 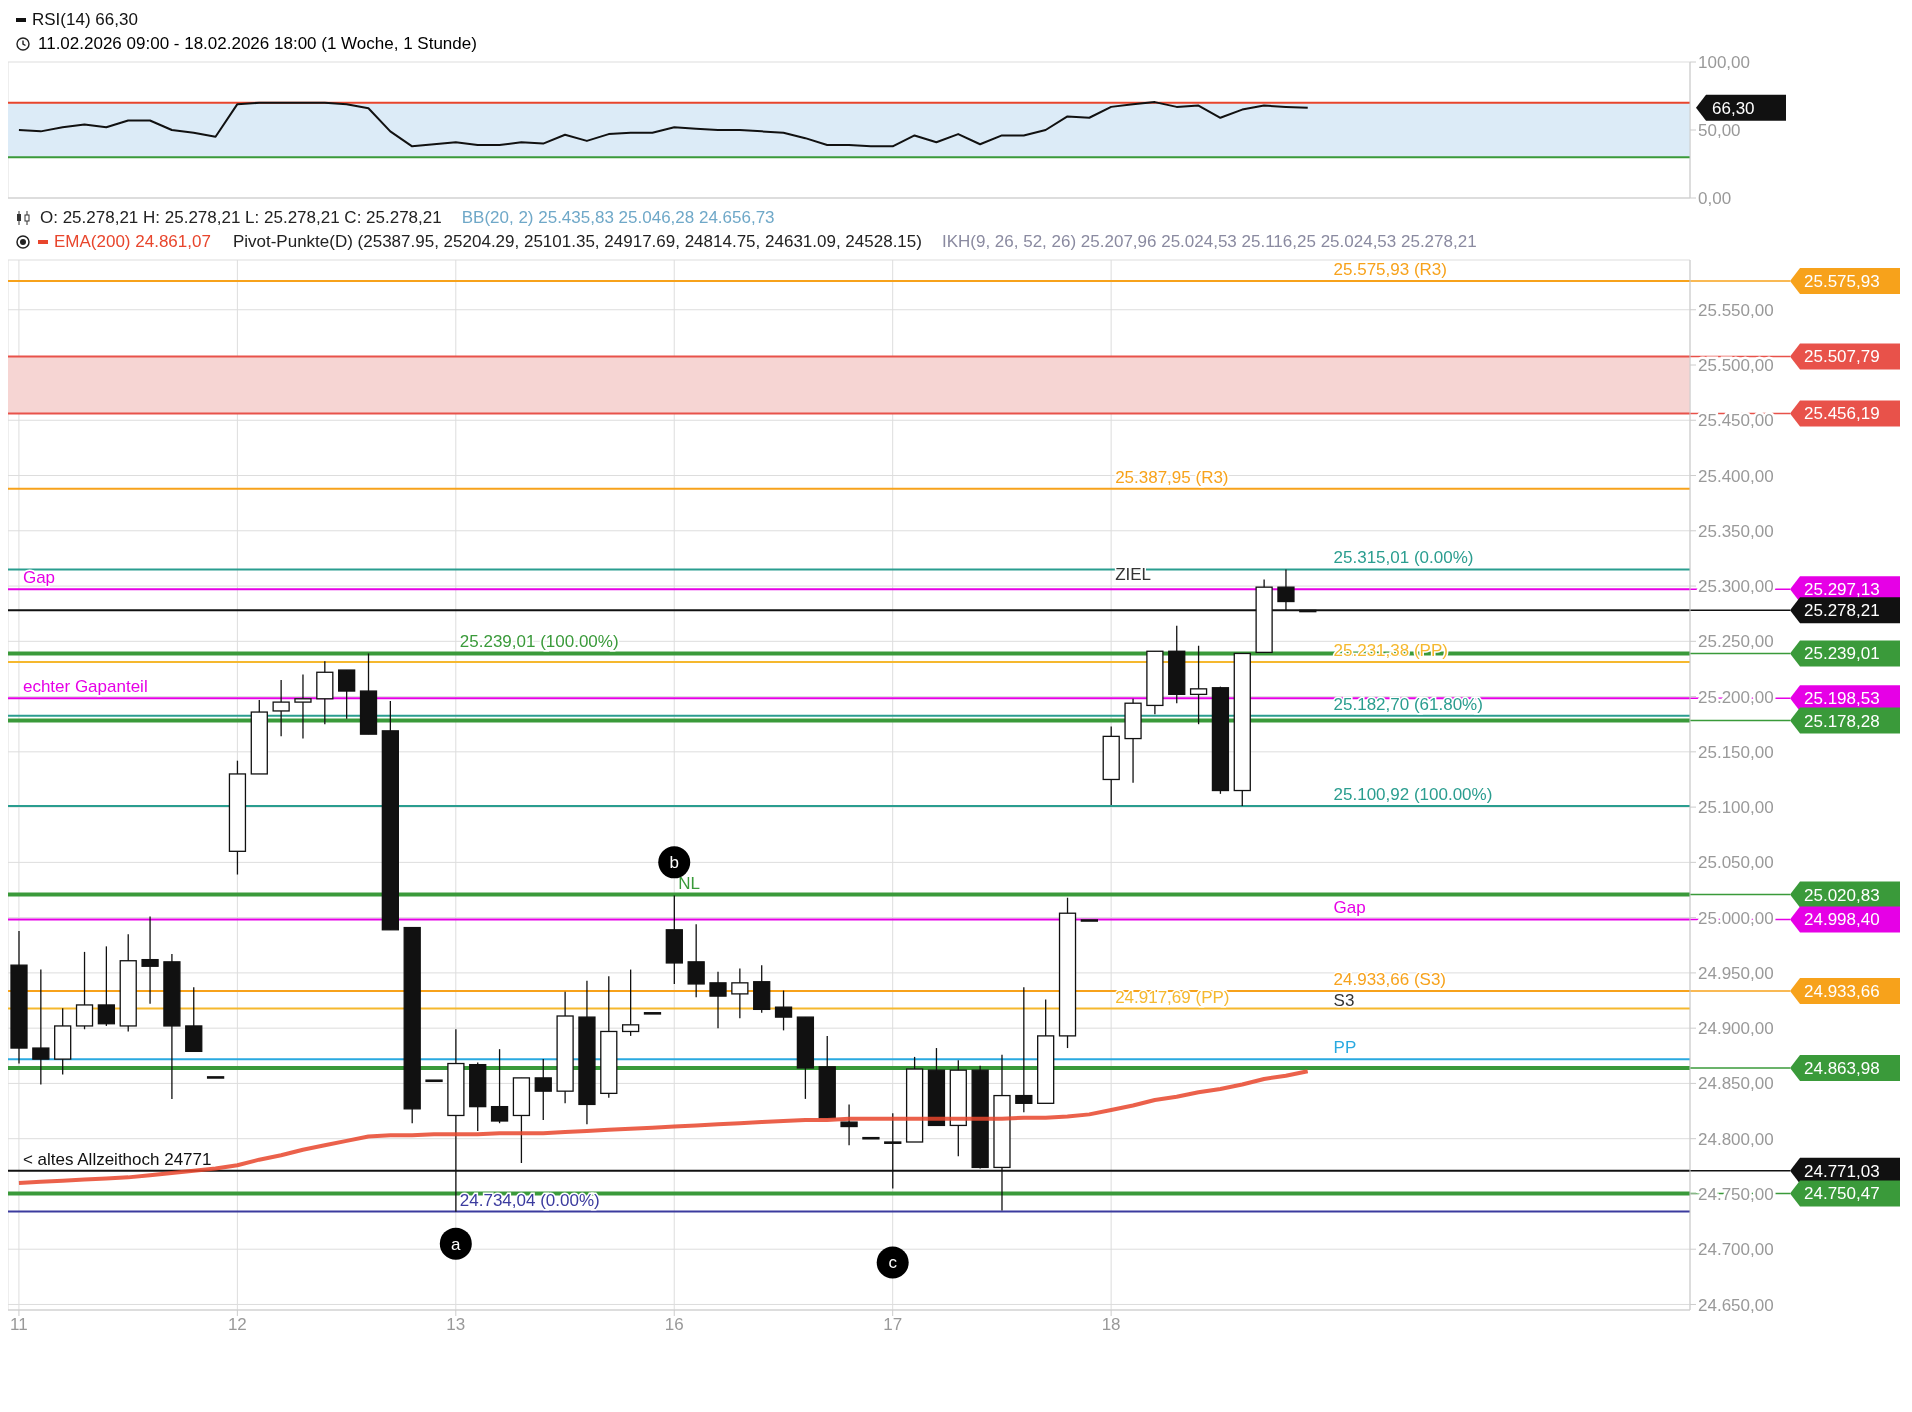 I want to click on y-tick-label: 24.850,00, so click(x=1736, y=1084).